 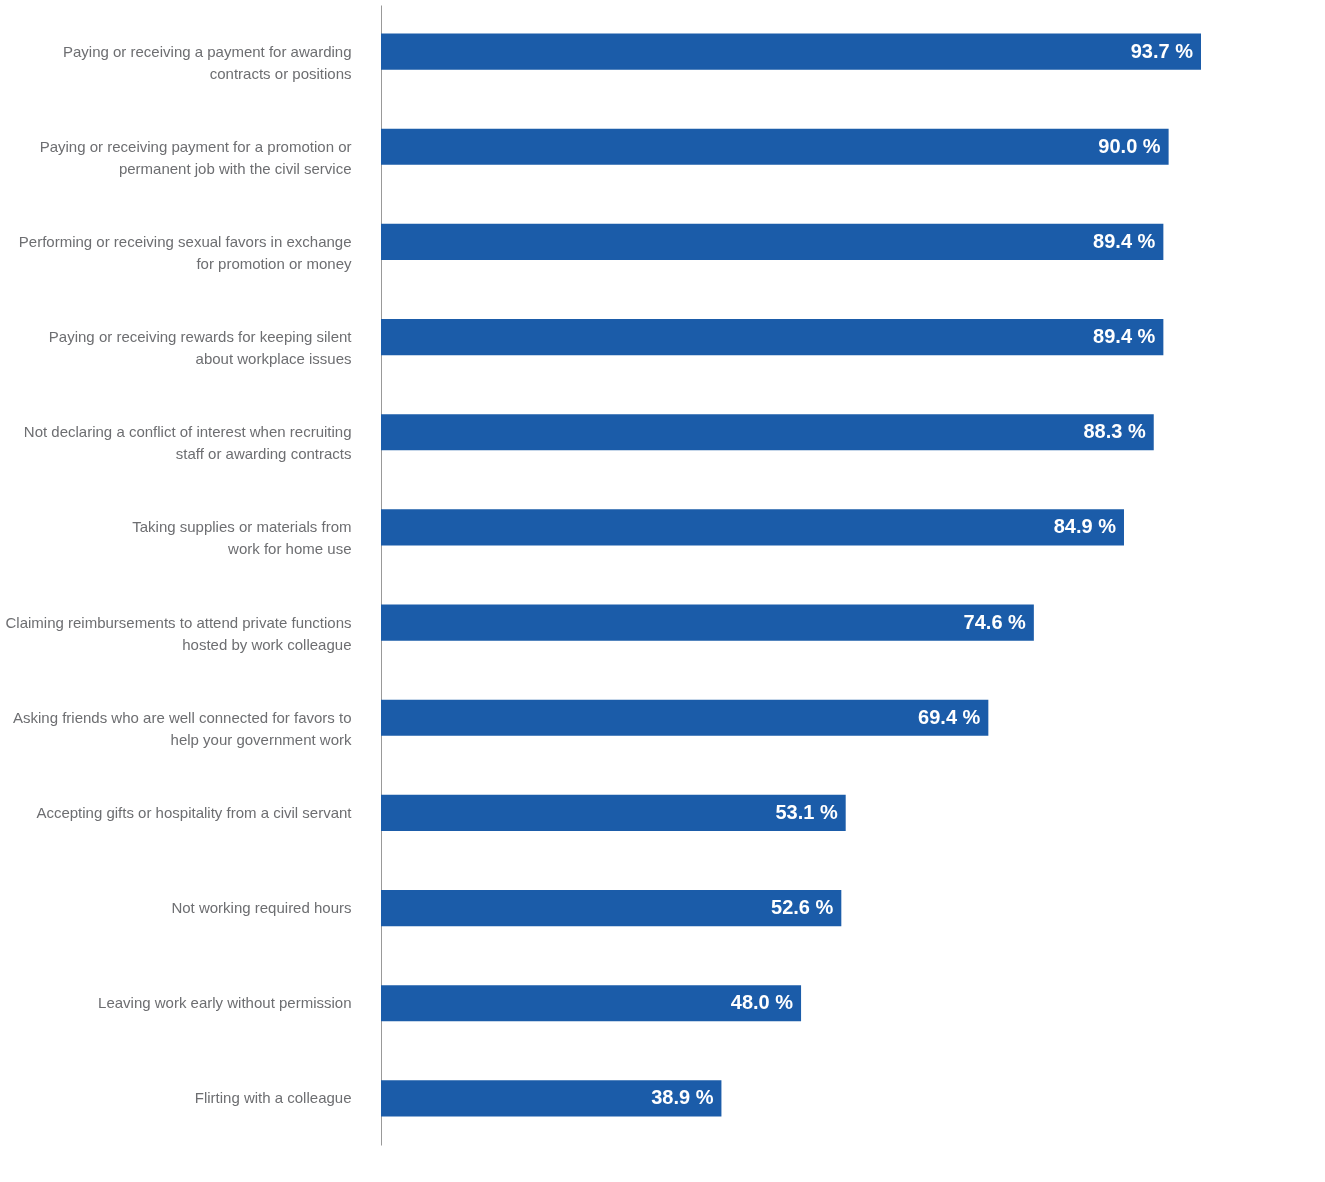 I want to click on data-label: 53.1 %, so click(x=806, y=811).